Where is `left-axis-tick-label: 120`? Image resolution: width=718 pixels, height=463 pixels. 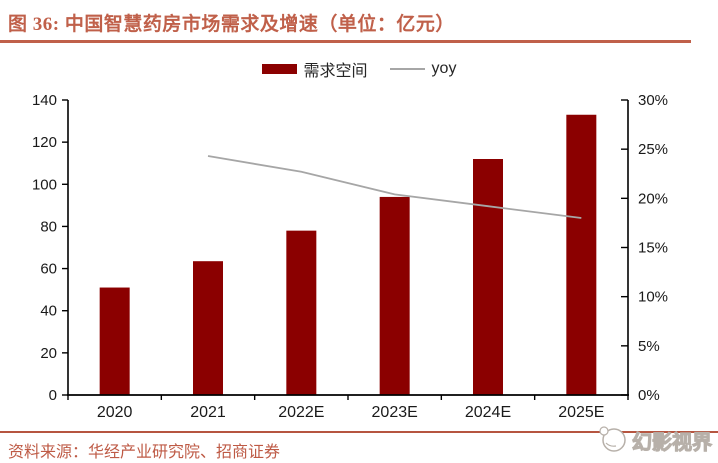
left-axis-tick-label: 120 is located at coordinates (44, 142).